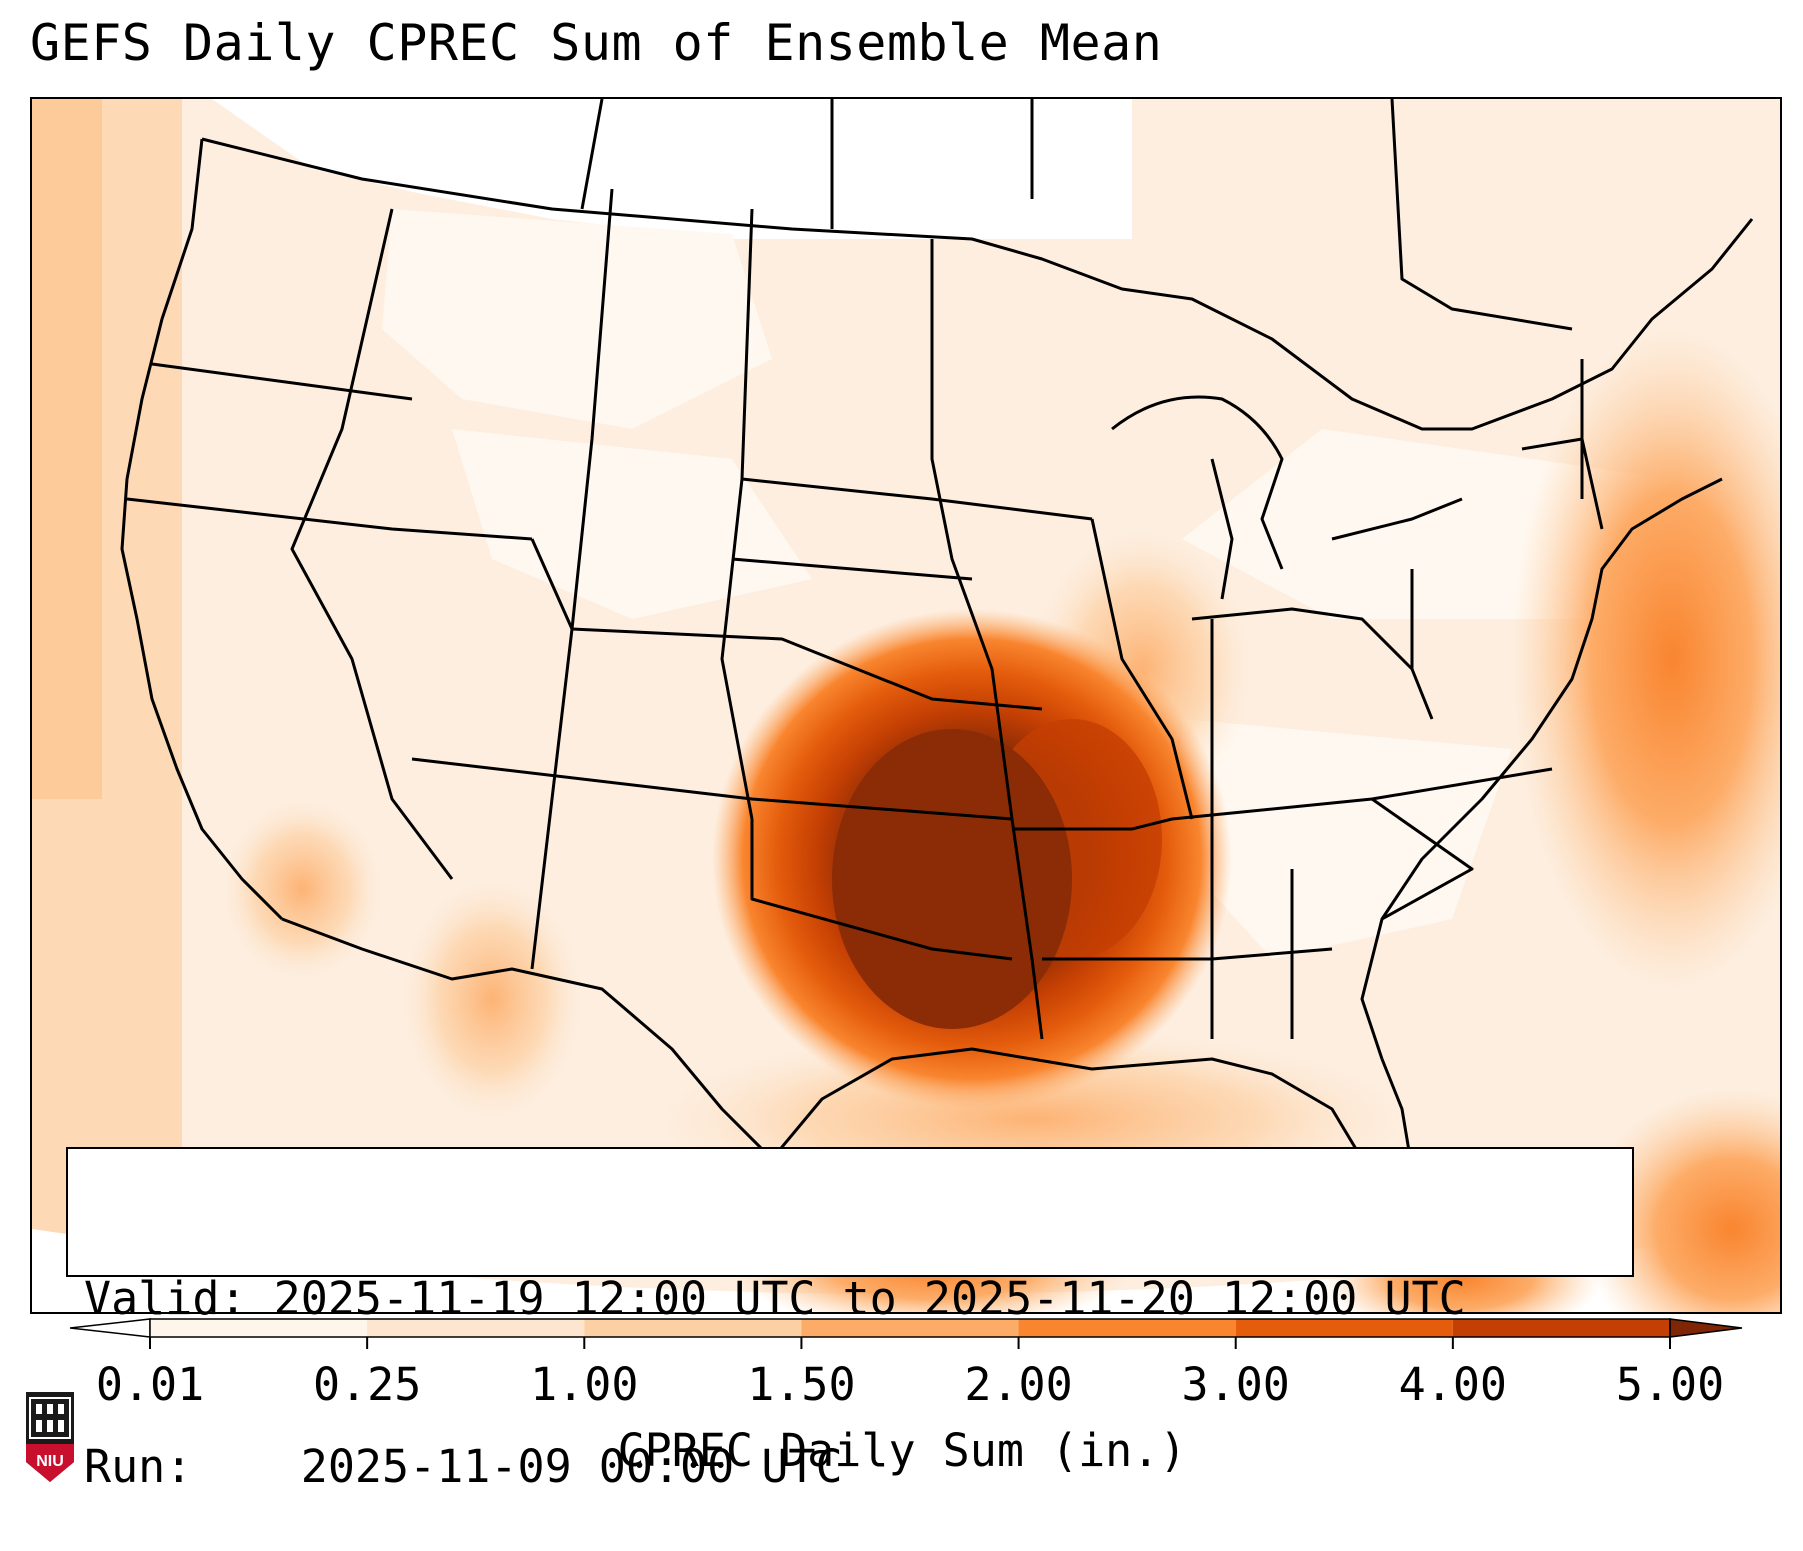  Describe the element at coordinates (1235, 1384) in the screenshot. I see `colorbar-tick-label: 3.00` at that location.